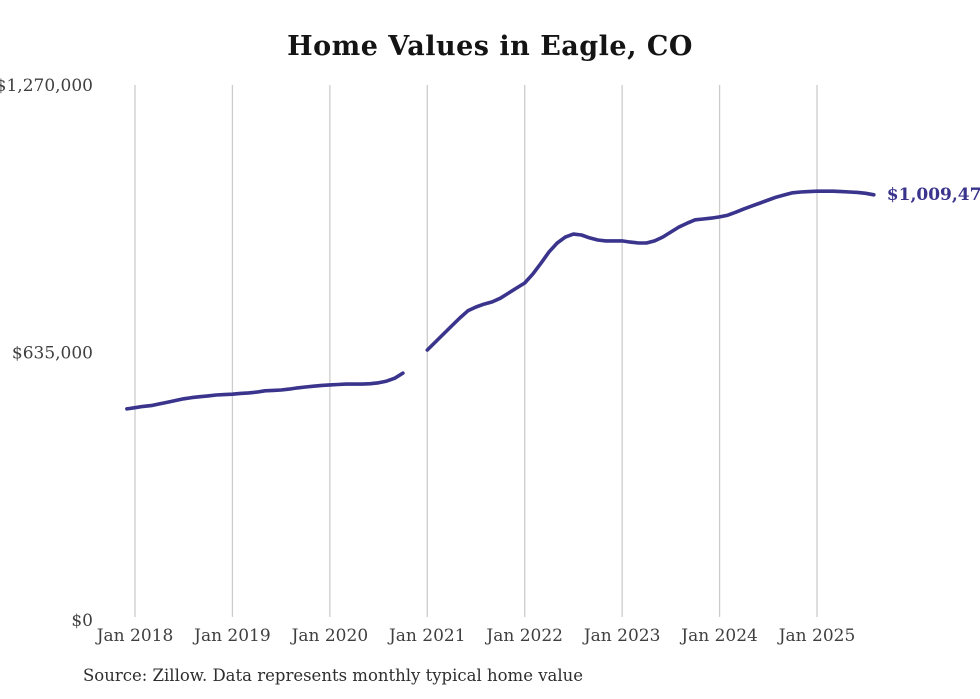 The image size is (980, 699). I want to click on x-tick-label: Jan 2023, so click(621, 636).